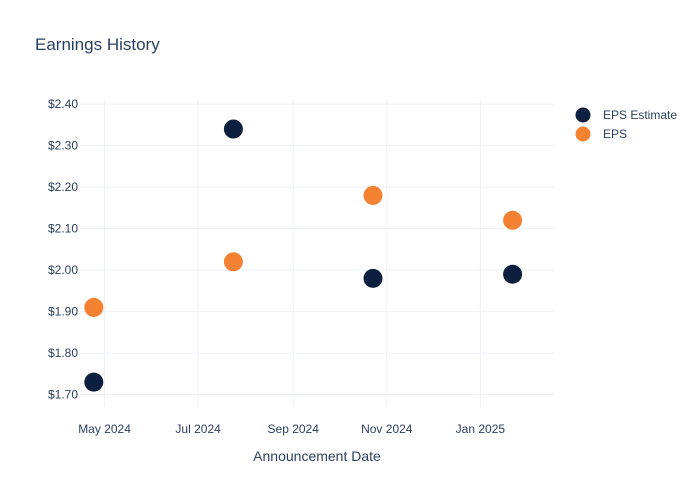 Image resolution: width=700 pixels, height=500 pixels. Describe the element at coordinates (626, 124) in the screenshot. I see `legend: EPS Estimate EPS` at that location.